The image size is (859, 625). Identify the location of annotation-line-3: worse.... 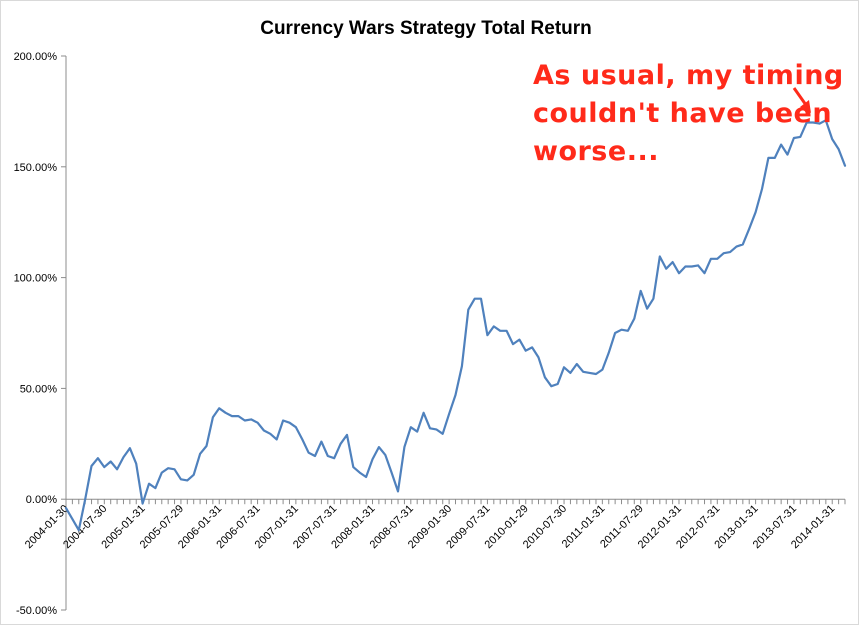
(596, 151).